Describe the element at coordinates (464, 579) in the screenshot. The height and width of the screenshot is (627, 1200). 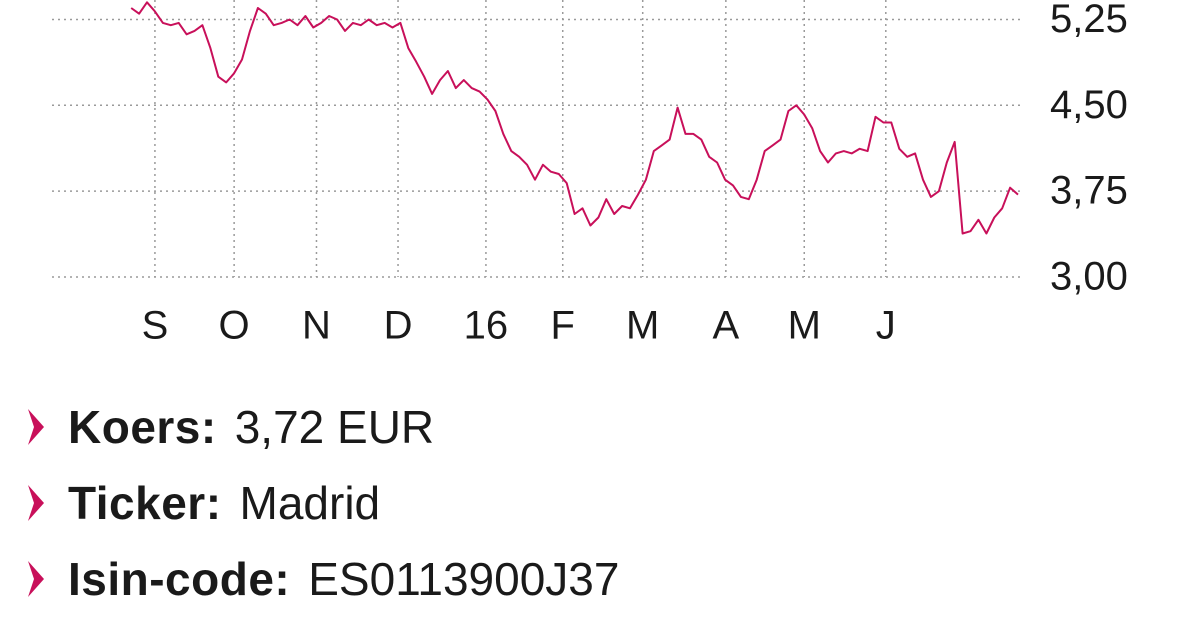
I see `info-value: ES0113900J37` at that location.